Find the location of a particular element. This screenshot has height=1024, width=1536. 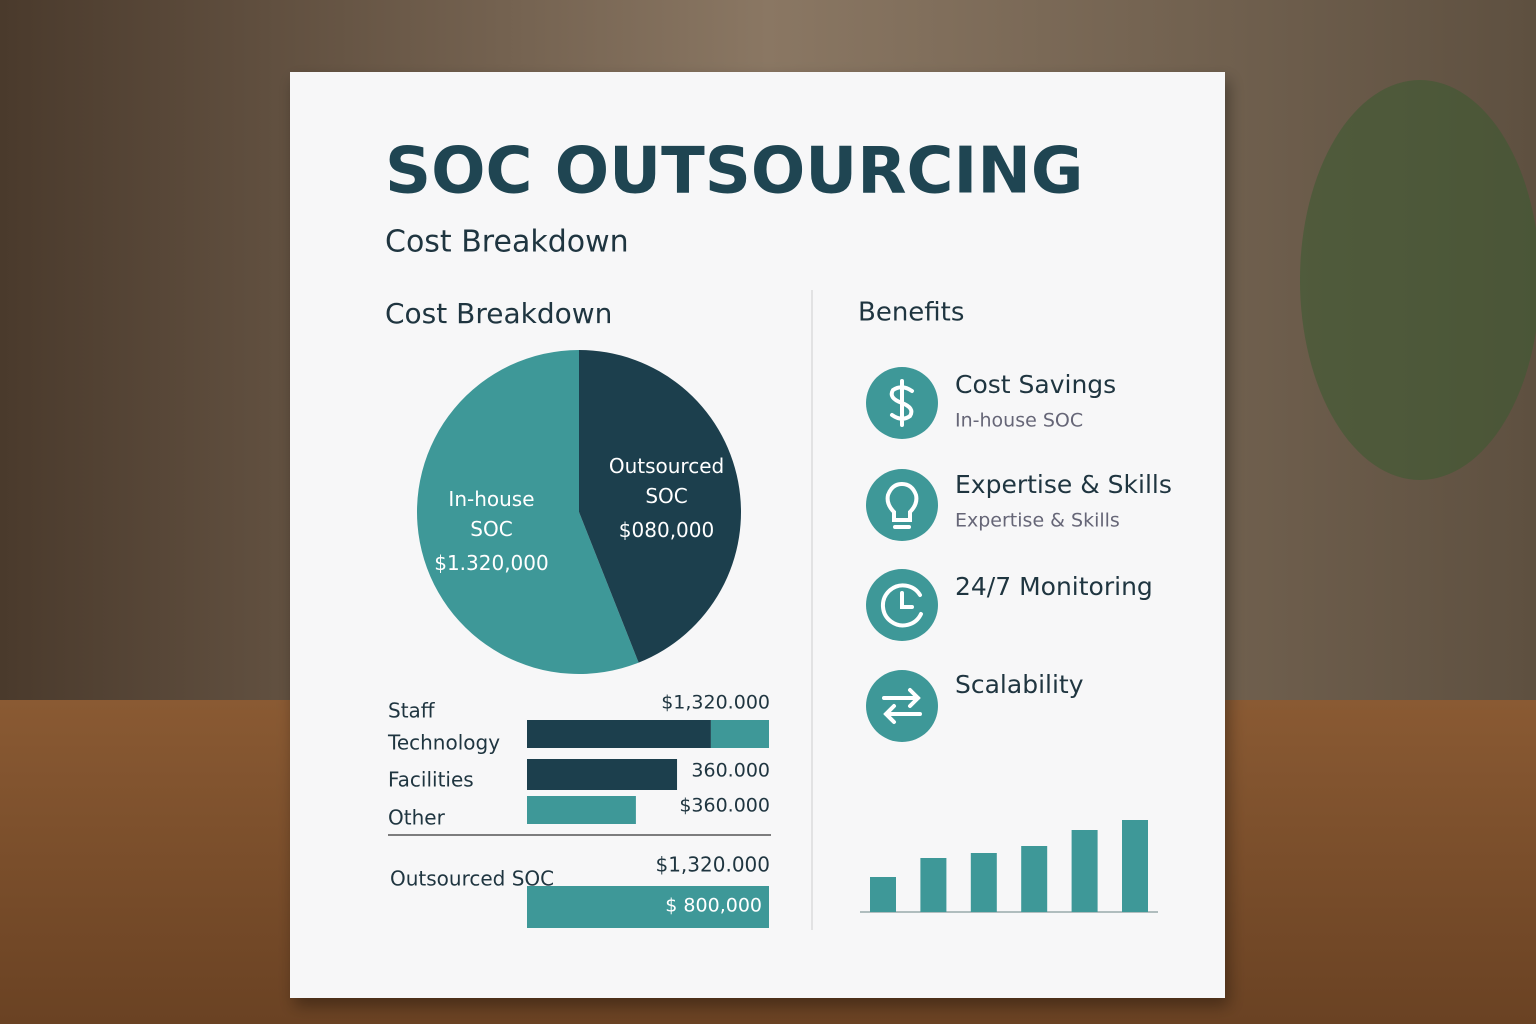

bulb-icon is located at coordinates (902, 505).